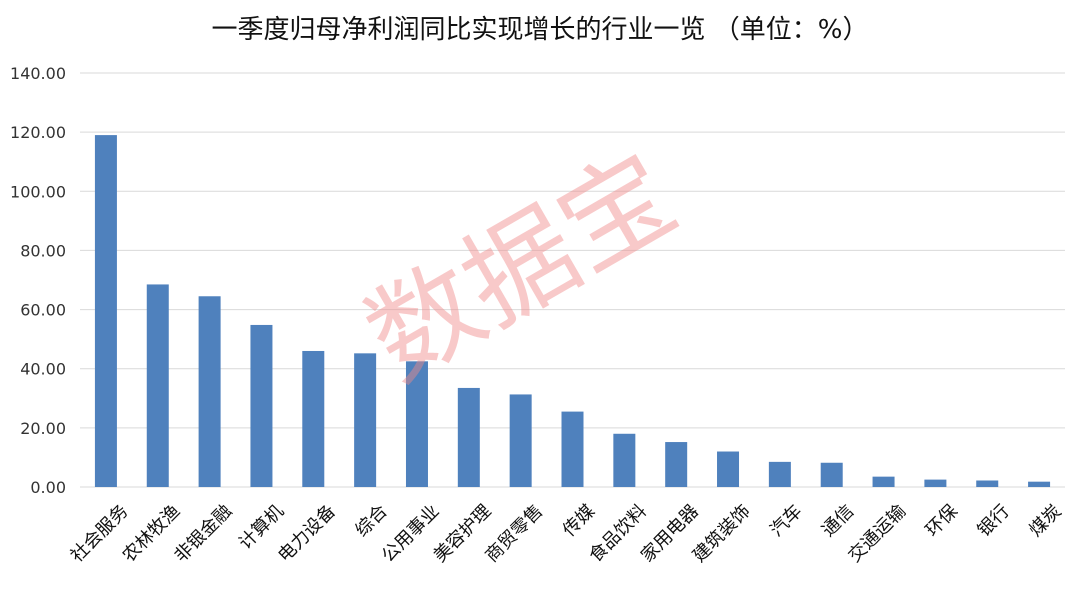 The height and width of the screenshot is (590, 1080). I want to click on x-category-label: 综合, so click(371, 521).